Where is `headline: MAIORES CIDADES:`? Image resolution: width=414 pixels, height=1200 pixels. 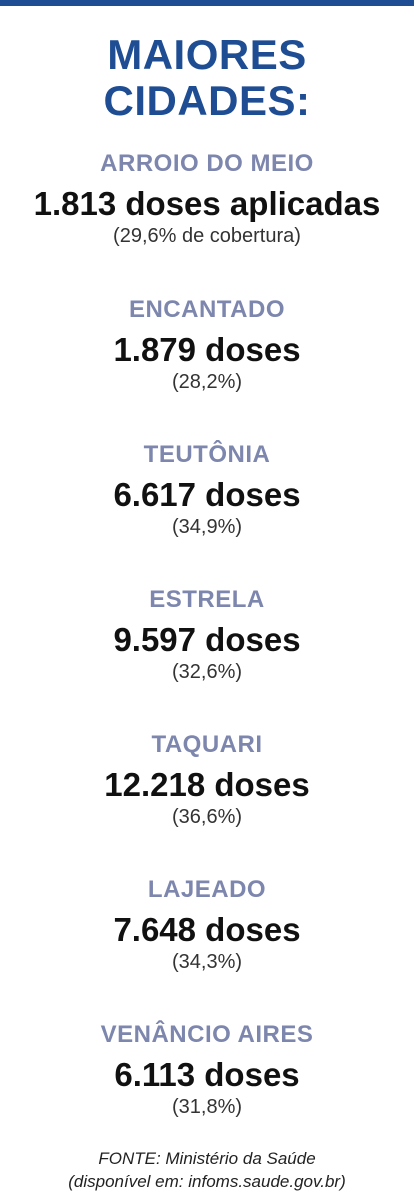 headline: MAIORES CIDADES: is located at coordinates (207, 78).